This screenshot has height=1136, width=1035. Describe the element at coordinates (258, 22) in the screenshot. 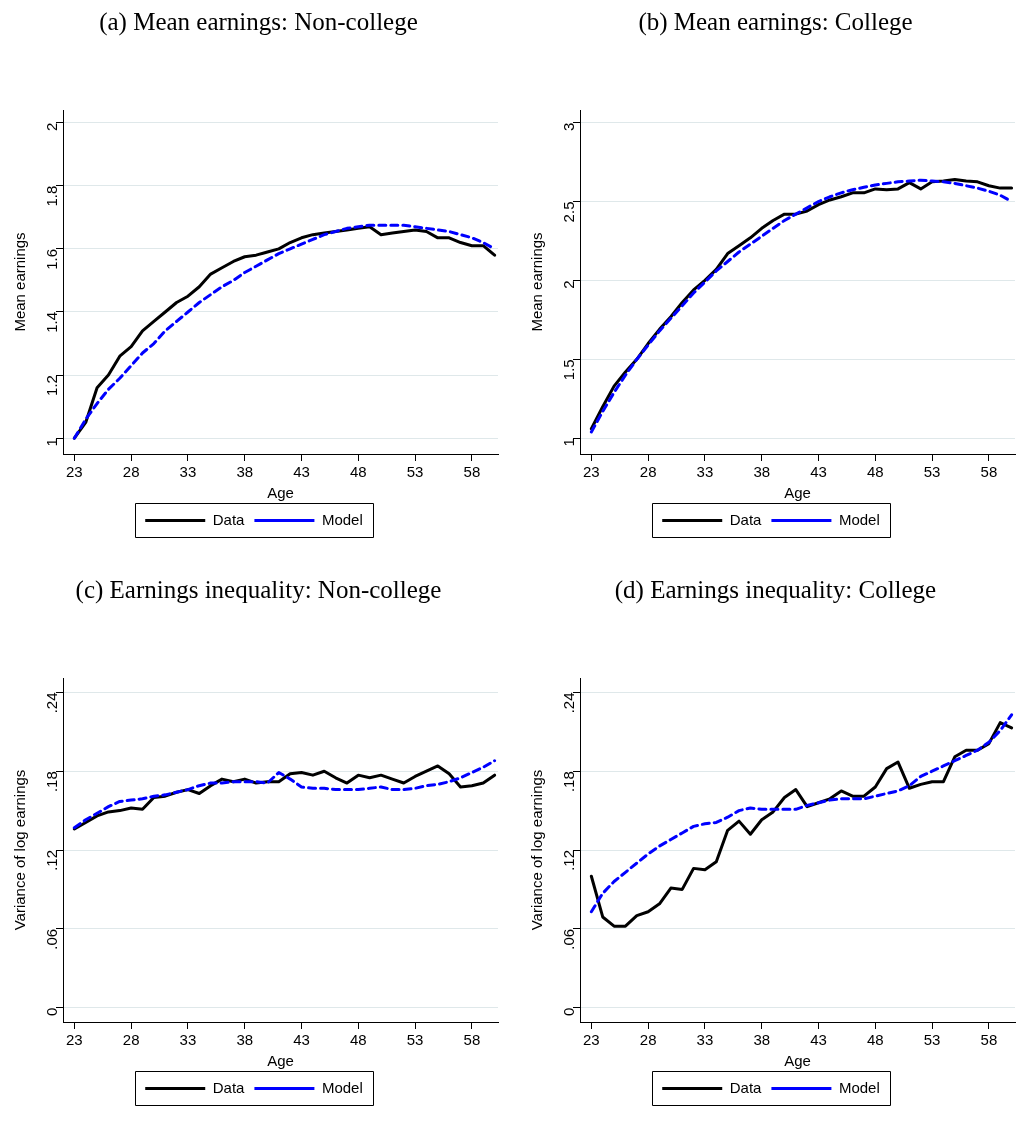

I see `chart-title: (a) Mean earnings: Non-college` at that location.